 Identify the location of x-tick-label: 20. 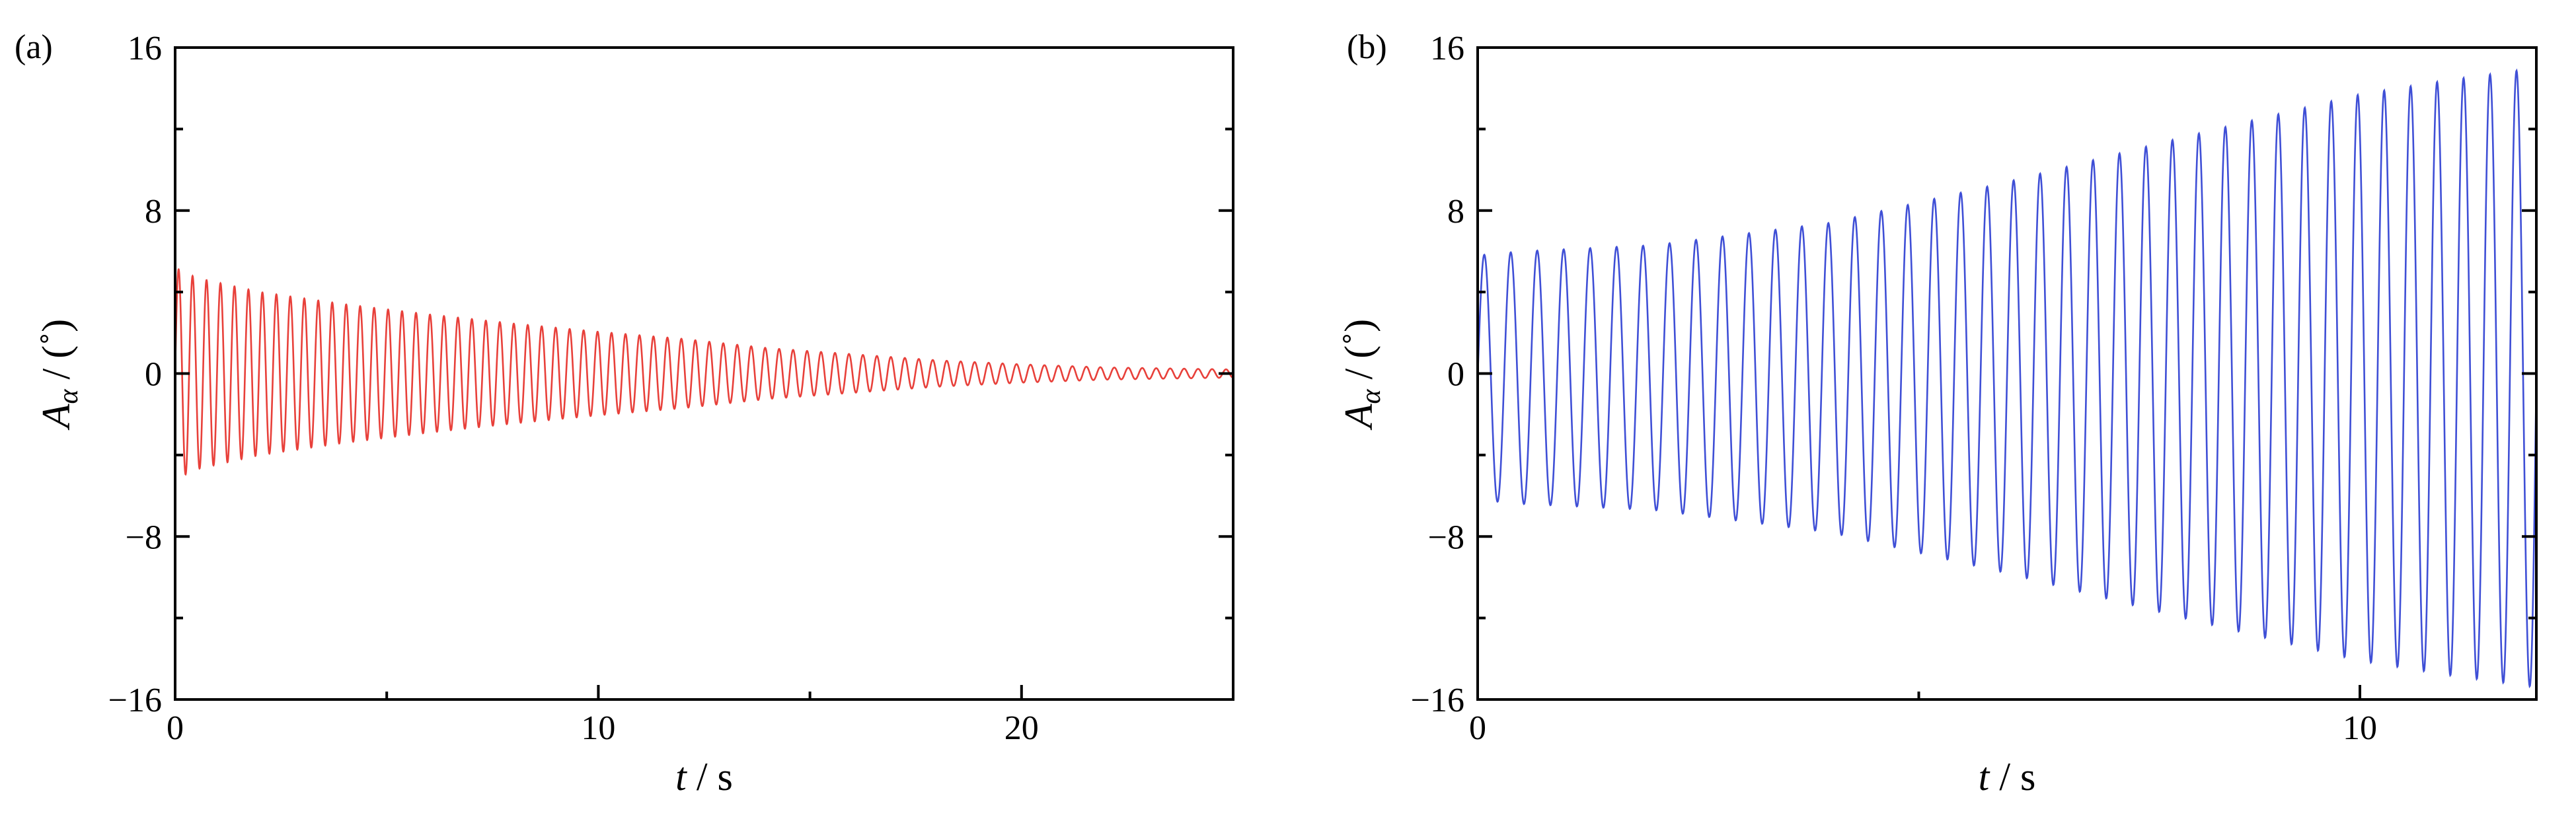
(1021, 728).